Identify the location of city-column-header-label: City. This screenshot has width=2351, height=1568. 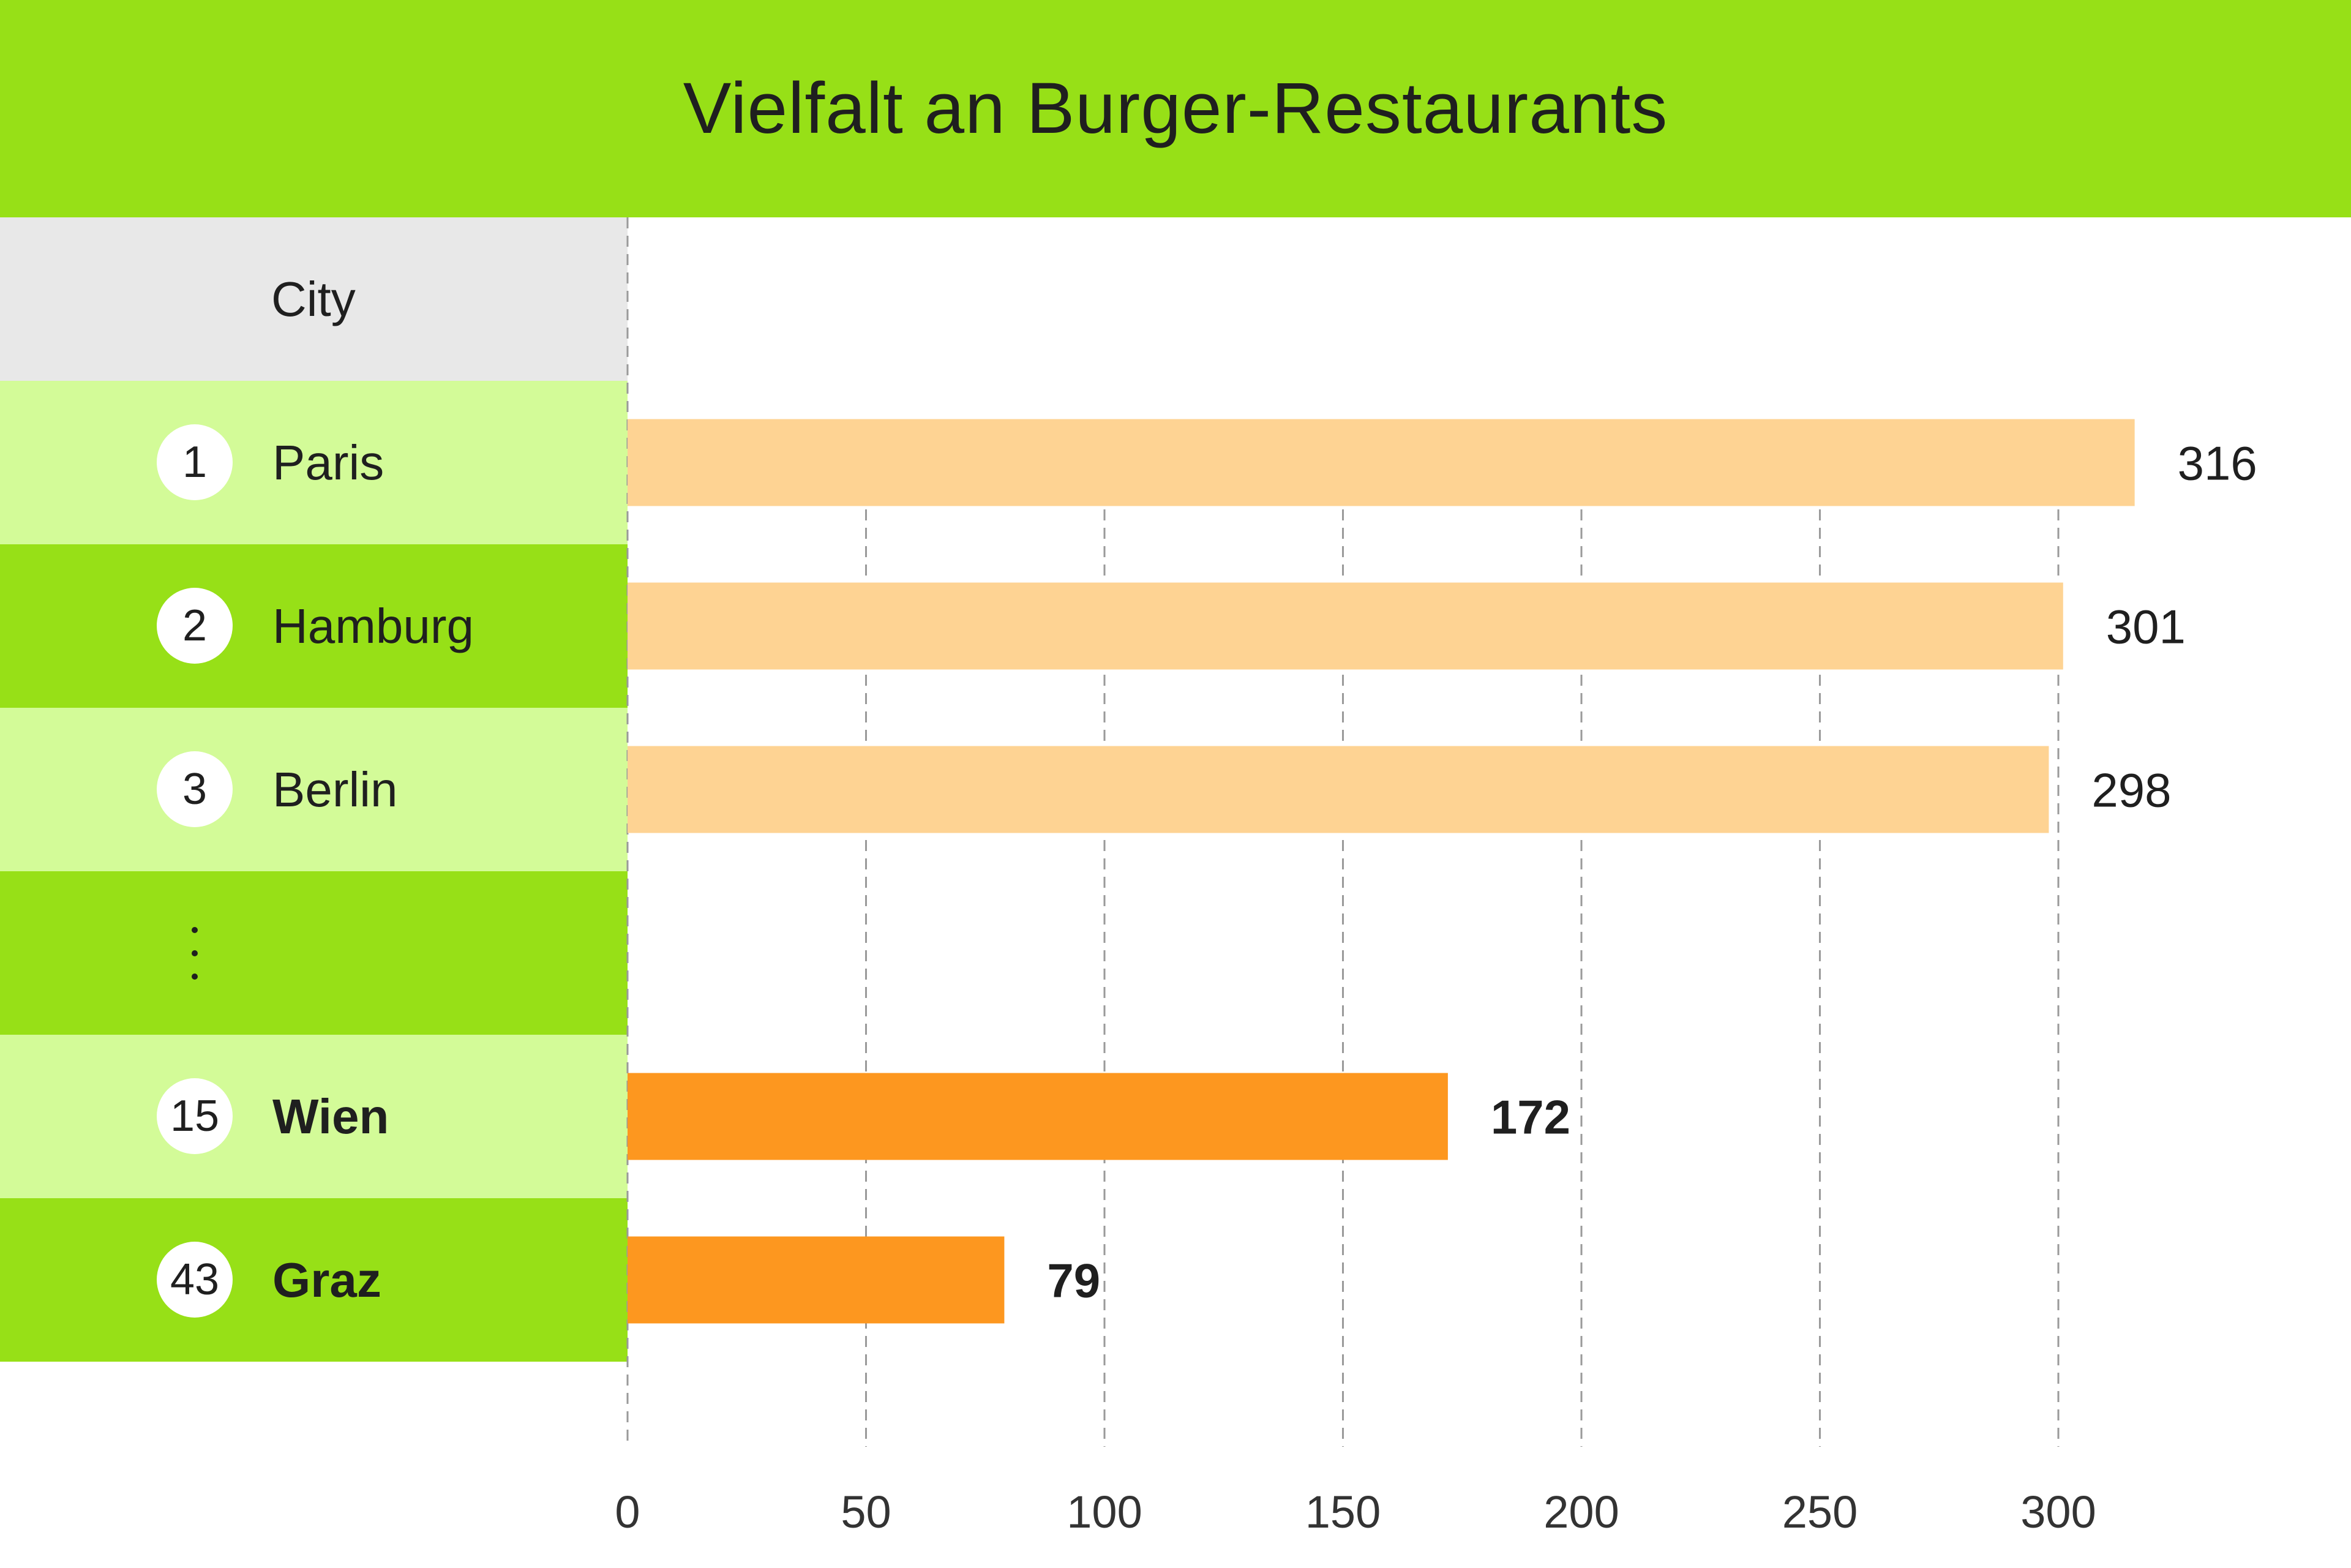
(313, 299).